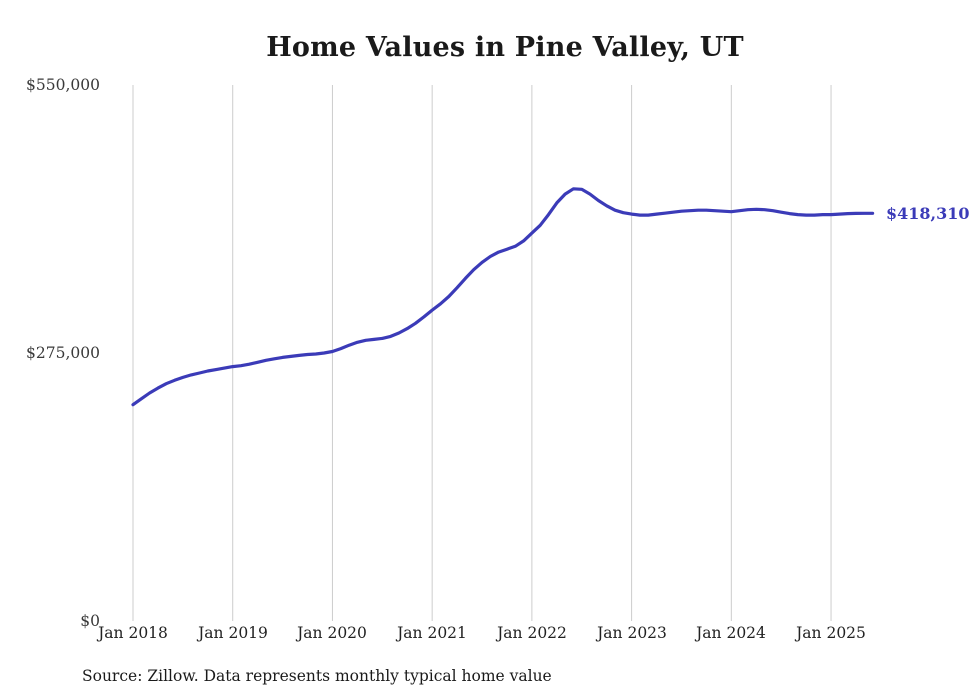 Image resolution: width=980 pixels, height=699 pixels. What do you see at coordinates (90, 621) in the screenshot?
I see `y-axis-tick-label: $0` at bounding box center [90, 621].